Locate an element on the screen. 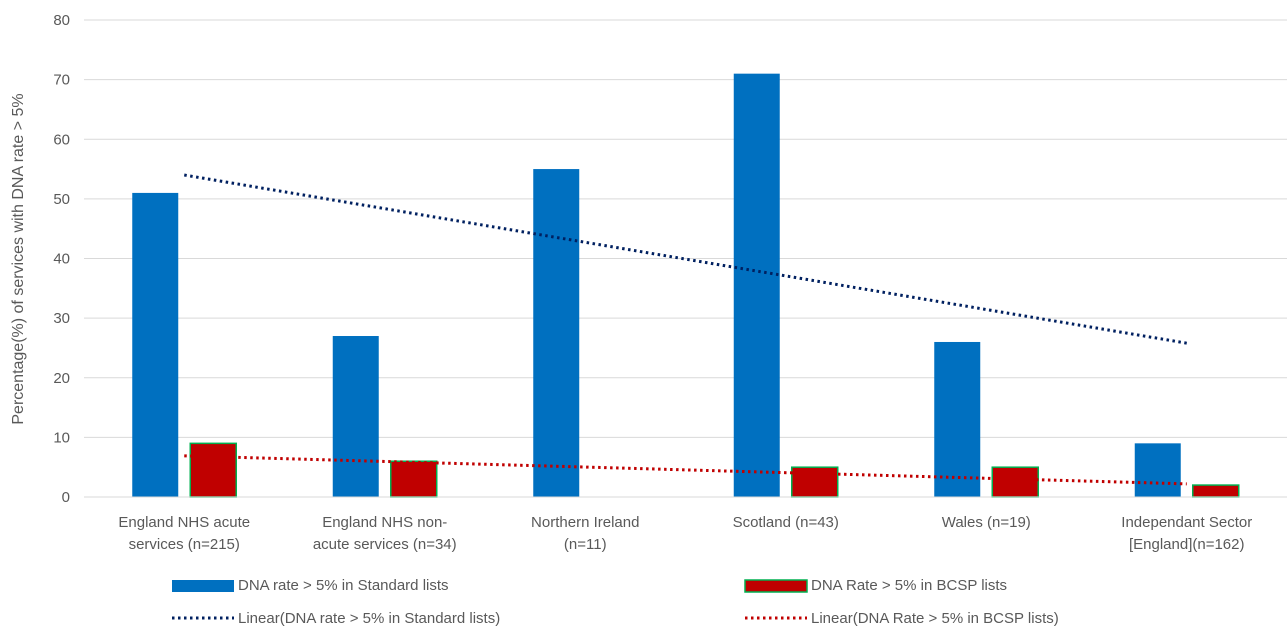 Image resolution: width=1287 pixels, height=632 pixels. legend-label: Linear(DNA Rate > 5% in BCSP lists) is located at coordinates (935, 618).